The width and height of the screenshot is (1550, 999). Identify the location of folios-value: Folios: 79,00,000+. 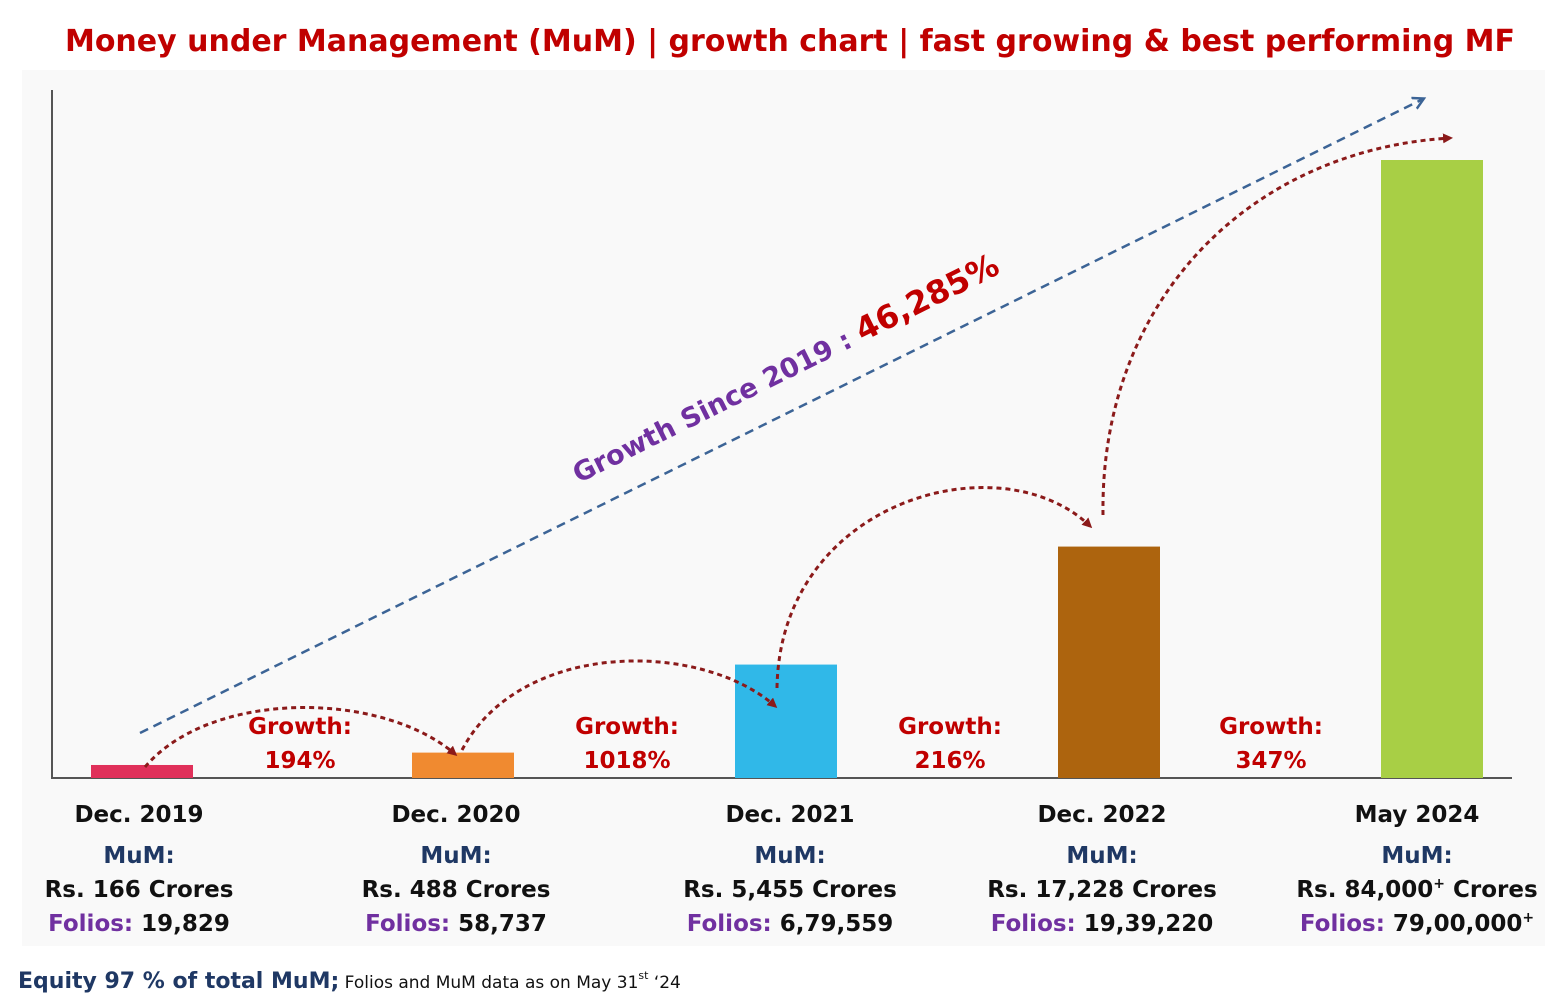
(1417, 923).